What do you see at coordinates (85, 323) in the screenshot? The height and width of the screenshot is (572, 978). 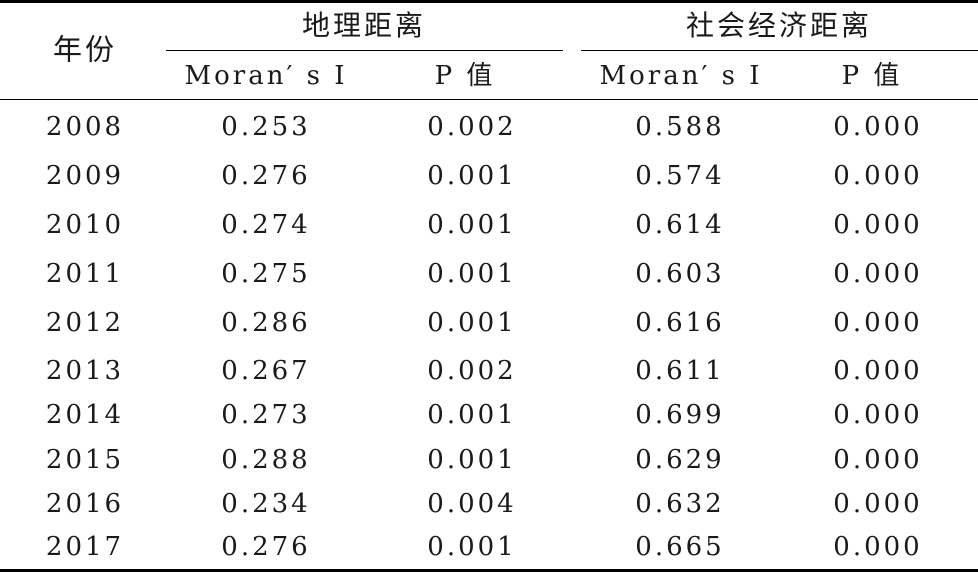 I see `cell-year: 2012` at bounding box center [85, 323].